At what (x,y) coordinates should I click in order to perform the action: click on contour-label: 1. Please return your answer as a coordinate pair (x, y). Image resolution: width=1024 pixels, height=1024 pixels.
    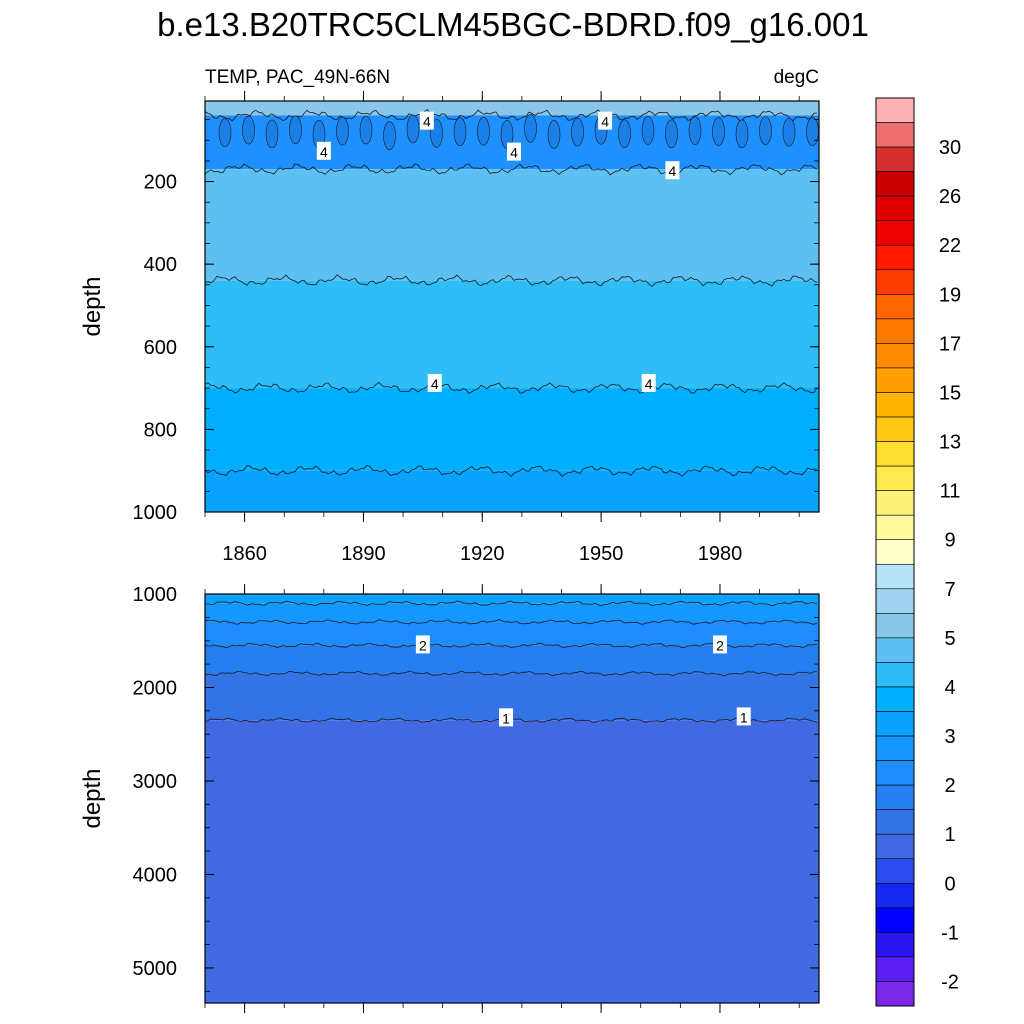
    Looking at the image, I should click on (743, 716).